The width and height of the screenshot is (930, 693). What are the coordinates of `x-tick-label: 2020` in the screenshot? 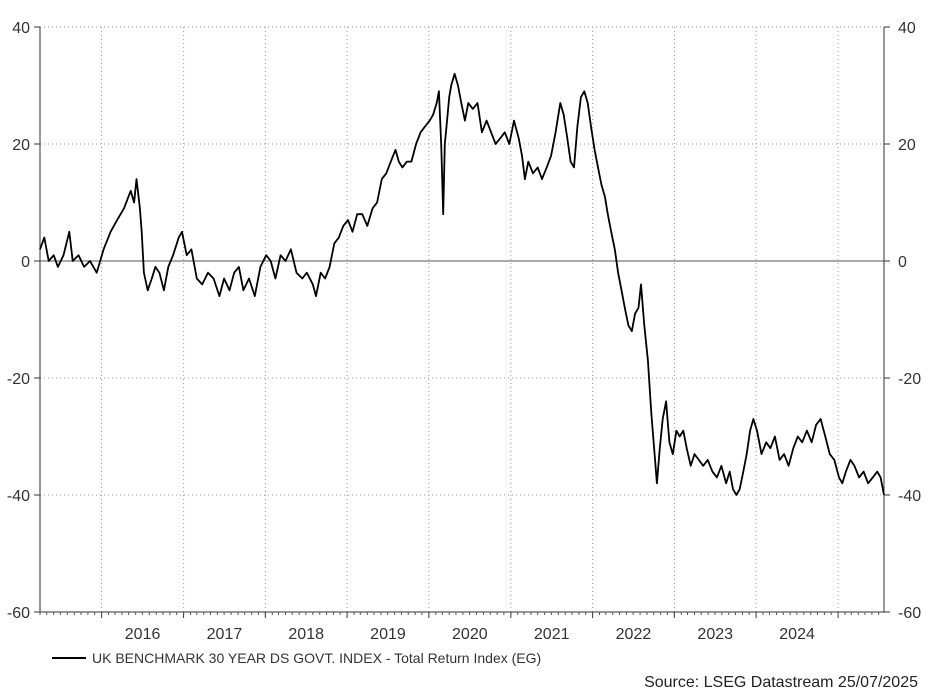 It's located at (470, 634).